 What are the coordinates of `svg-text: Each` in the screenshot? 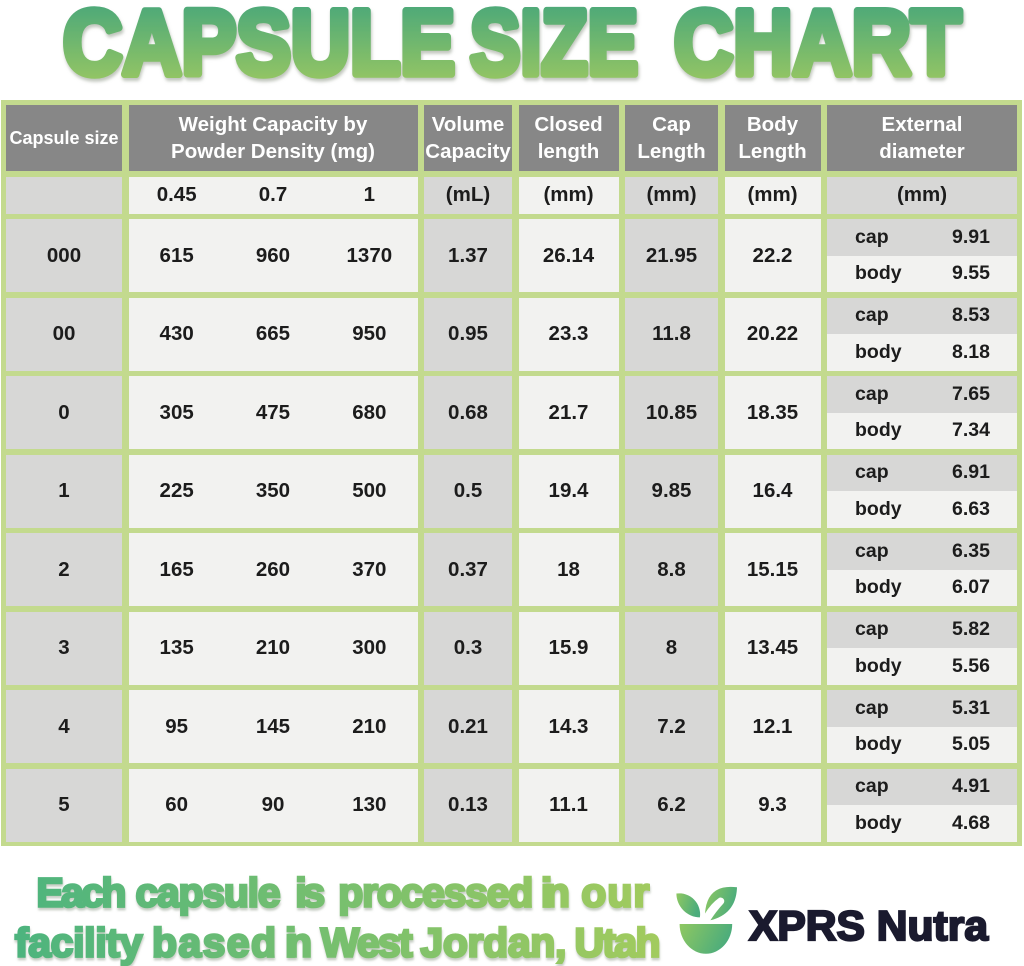 It's located at (81, 893).